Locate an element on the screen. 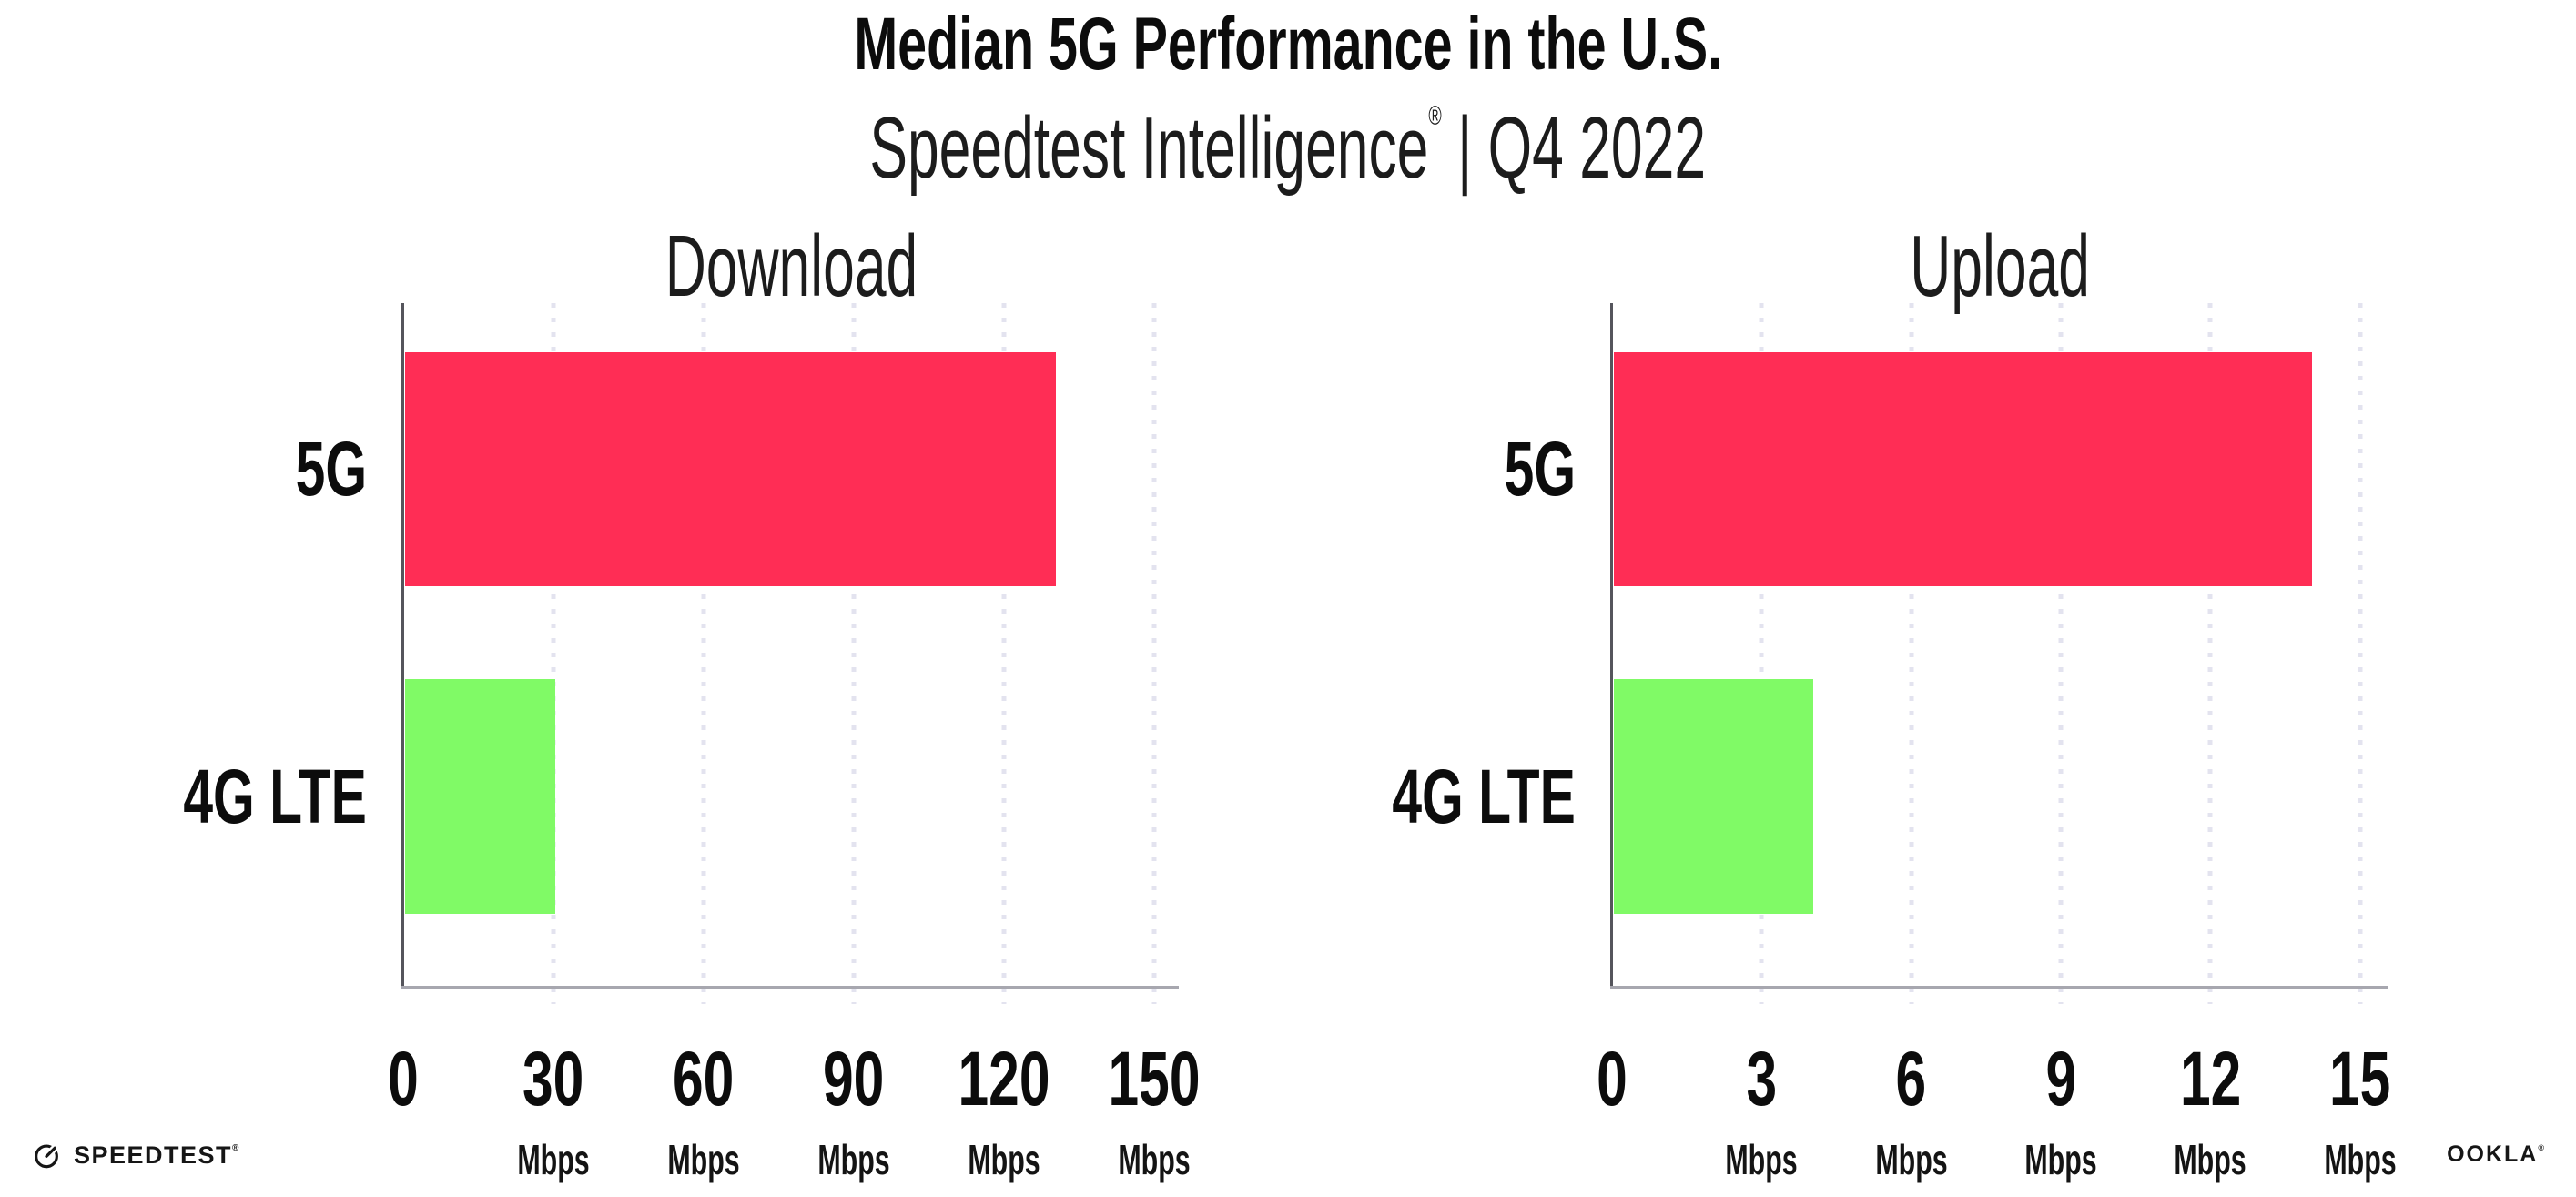 The height and width of the screenshot is (1197, 2576). x-tick-value: 90 is located at coordinates (854, 1079).